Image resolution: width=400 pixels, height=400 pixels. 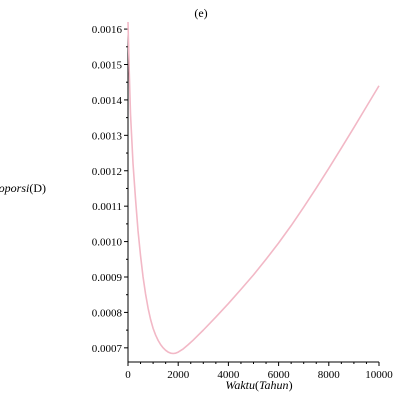 I want to click on x-ticks: 0 2000 4000 6000 8000 10000, so click(x=259, y=371).